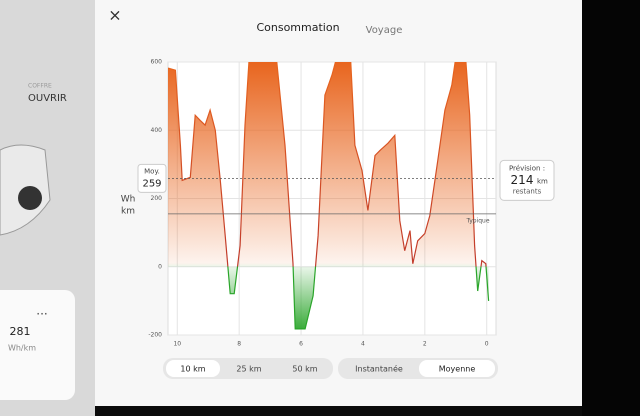  I want to click on typical-label: Typique, so click(477, 220).